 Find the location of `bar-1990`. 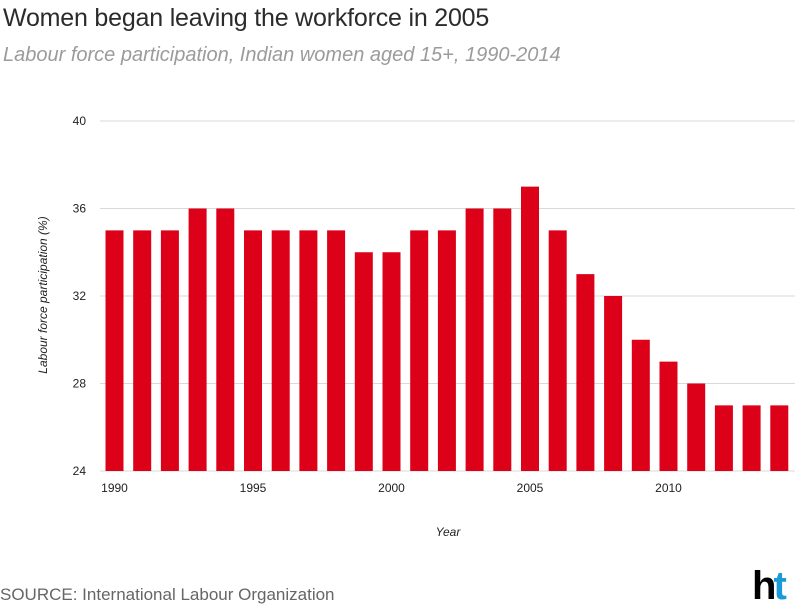

bar-1990 is located at coordinates (114, 350).